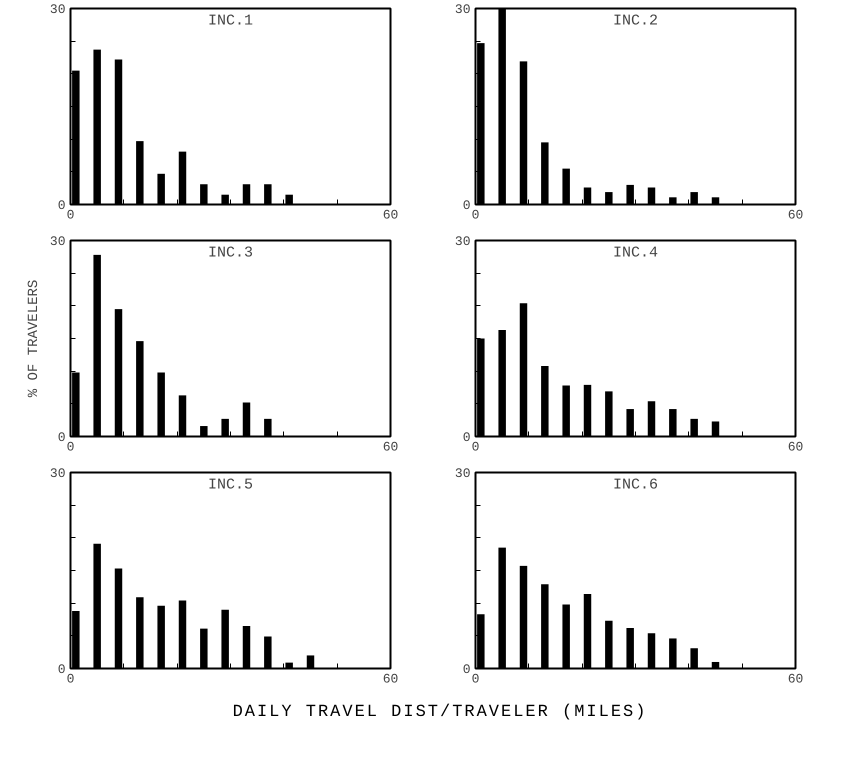  I want to click on x-axis-title: DAILY TRAVEL DIST/TRAVELER (MILES), so click(440, 713).